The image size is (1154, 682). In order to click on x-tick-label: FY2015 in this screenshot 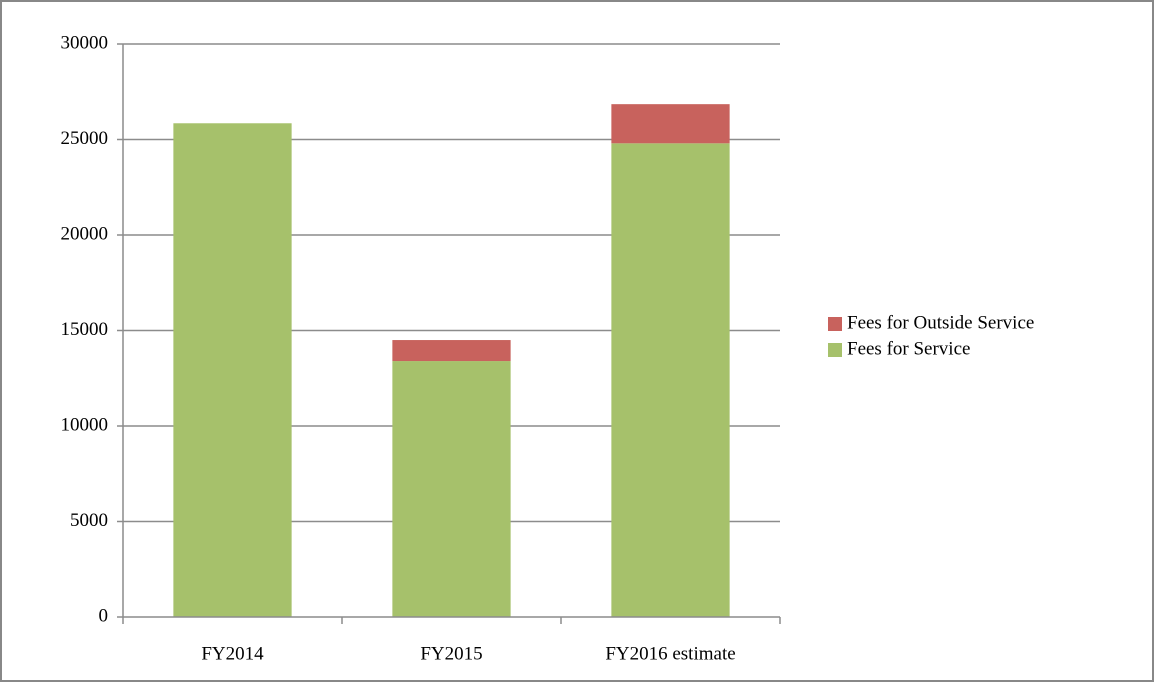, I will do `click(451, 653)`.